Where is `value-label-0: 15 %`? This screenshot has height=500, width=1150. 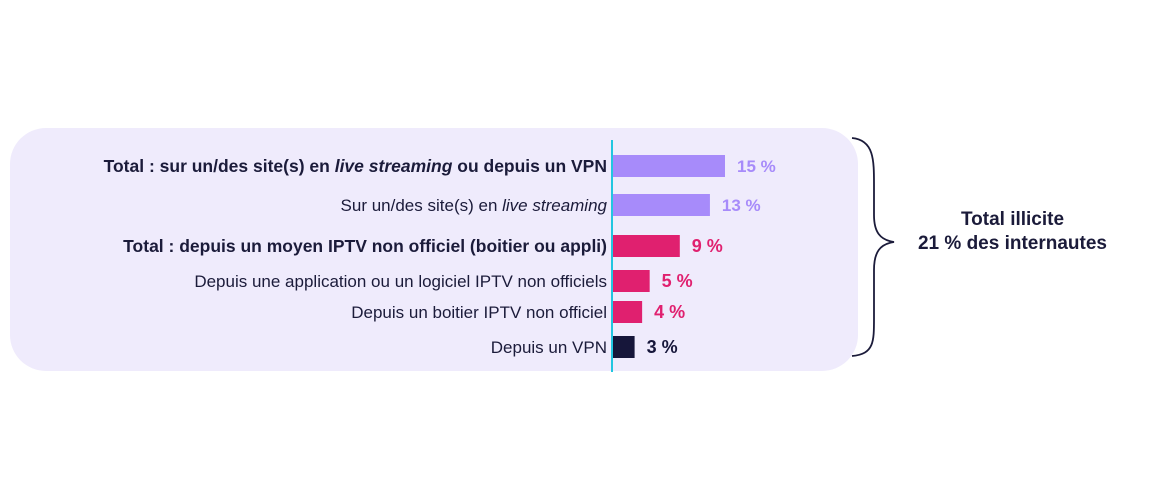 value-label-0: 15 % is located at coordinates (756, 166).